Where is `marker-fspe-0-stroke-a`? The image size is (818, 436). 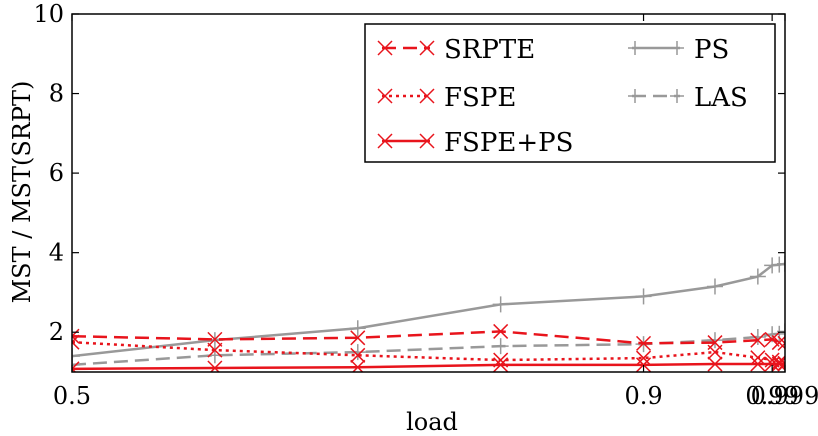 marker-fspe-0-stroke-a is located at coordinates (76, 345).